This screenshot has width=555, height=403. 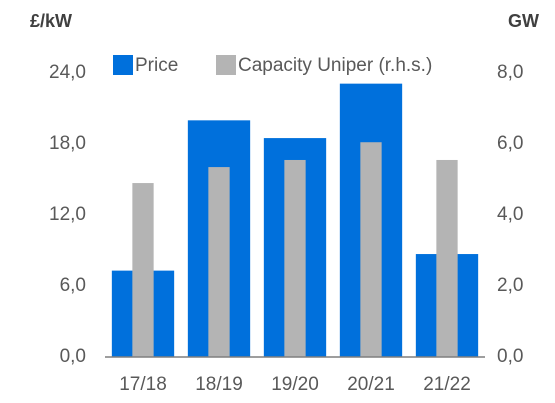 What do you see at coordinates (67, 214) in the screenshot?
I see `y-tick-label: 12,0` at bounding box center [67, 214].